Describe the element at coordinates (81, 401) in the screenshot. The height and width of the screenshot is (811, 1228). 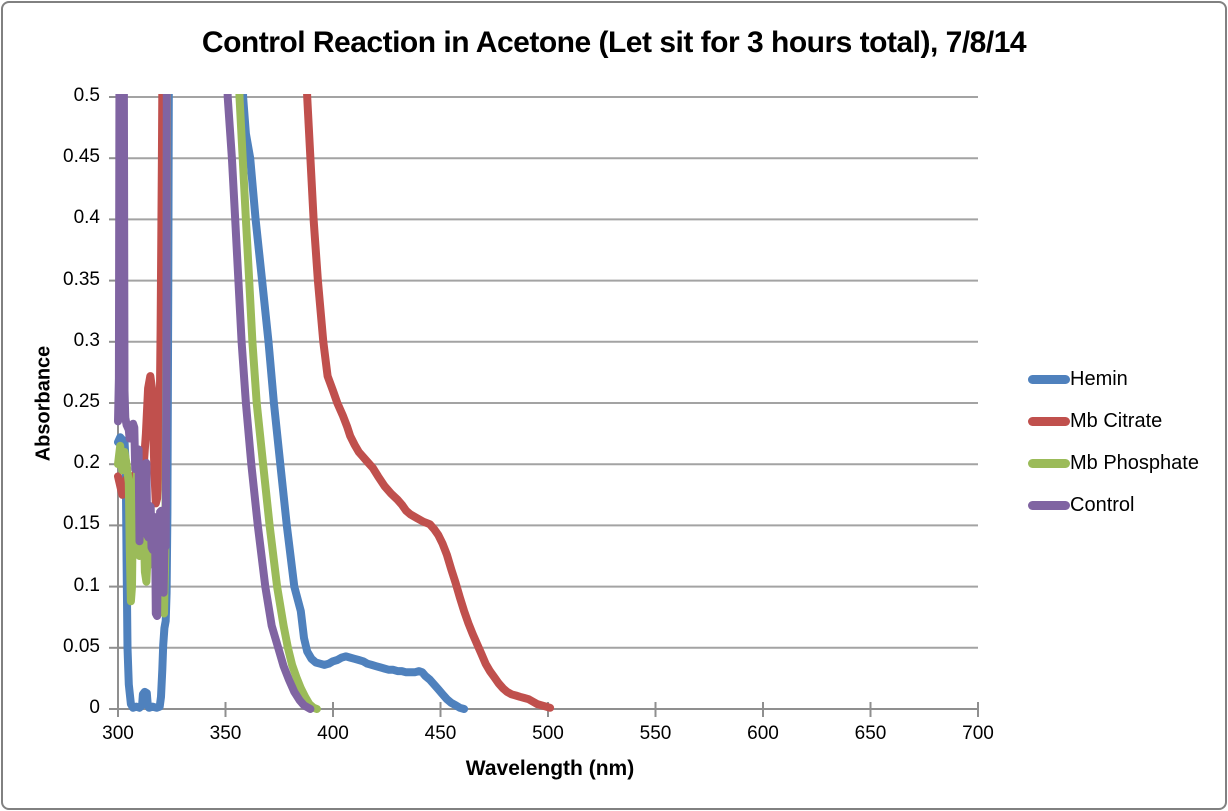
I see `y-tick-label: 0.25` at that location.